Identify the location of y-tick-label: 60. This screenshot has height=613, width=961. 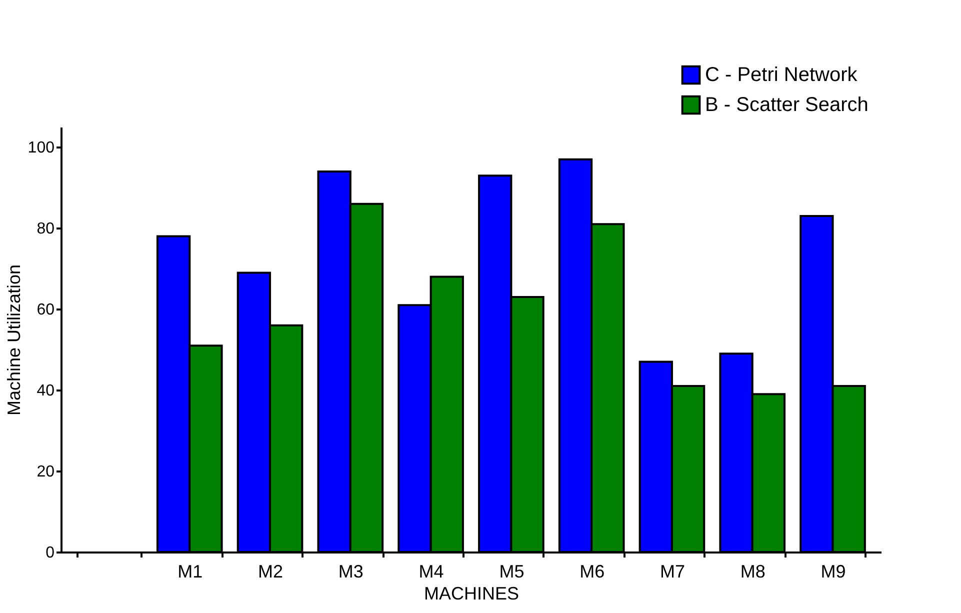
(45, 310).